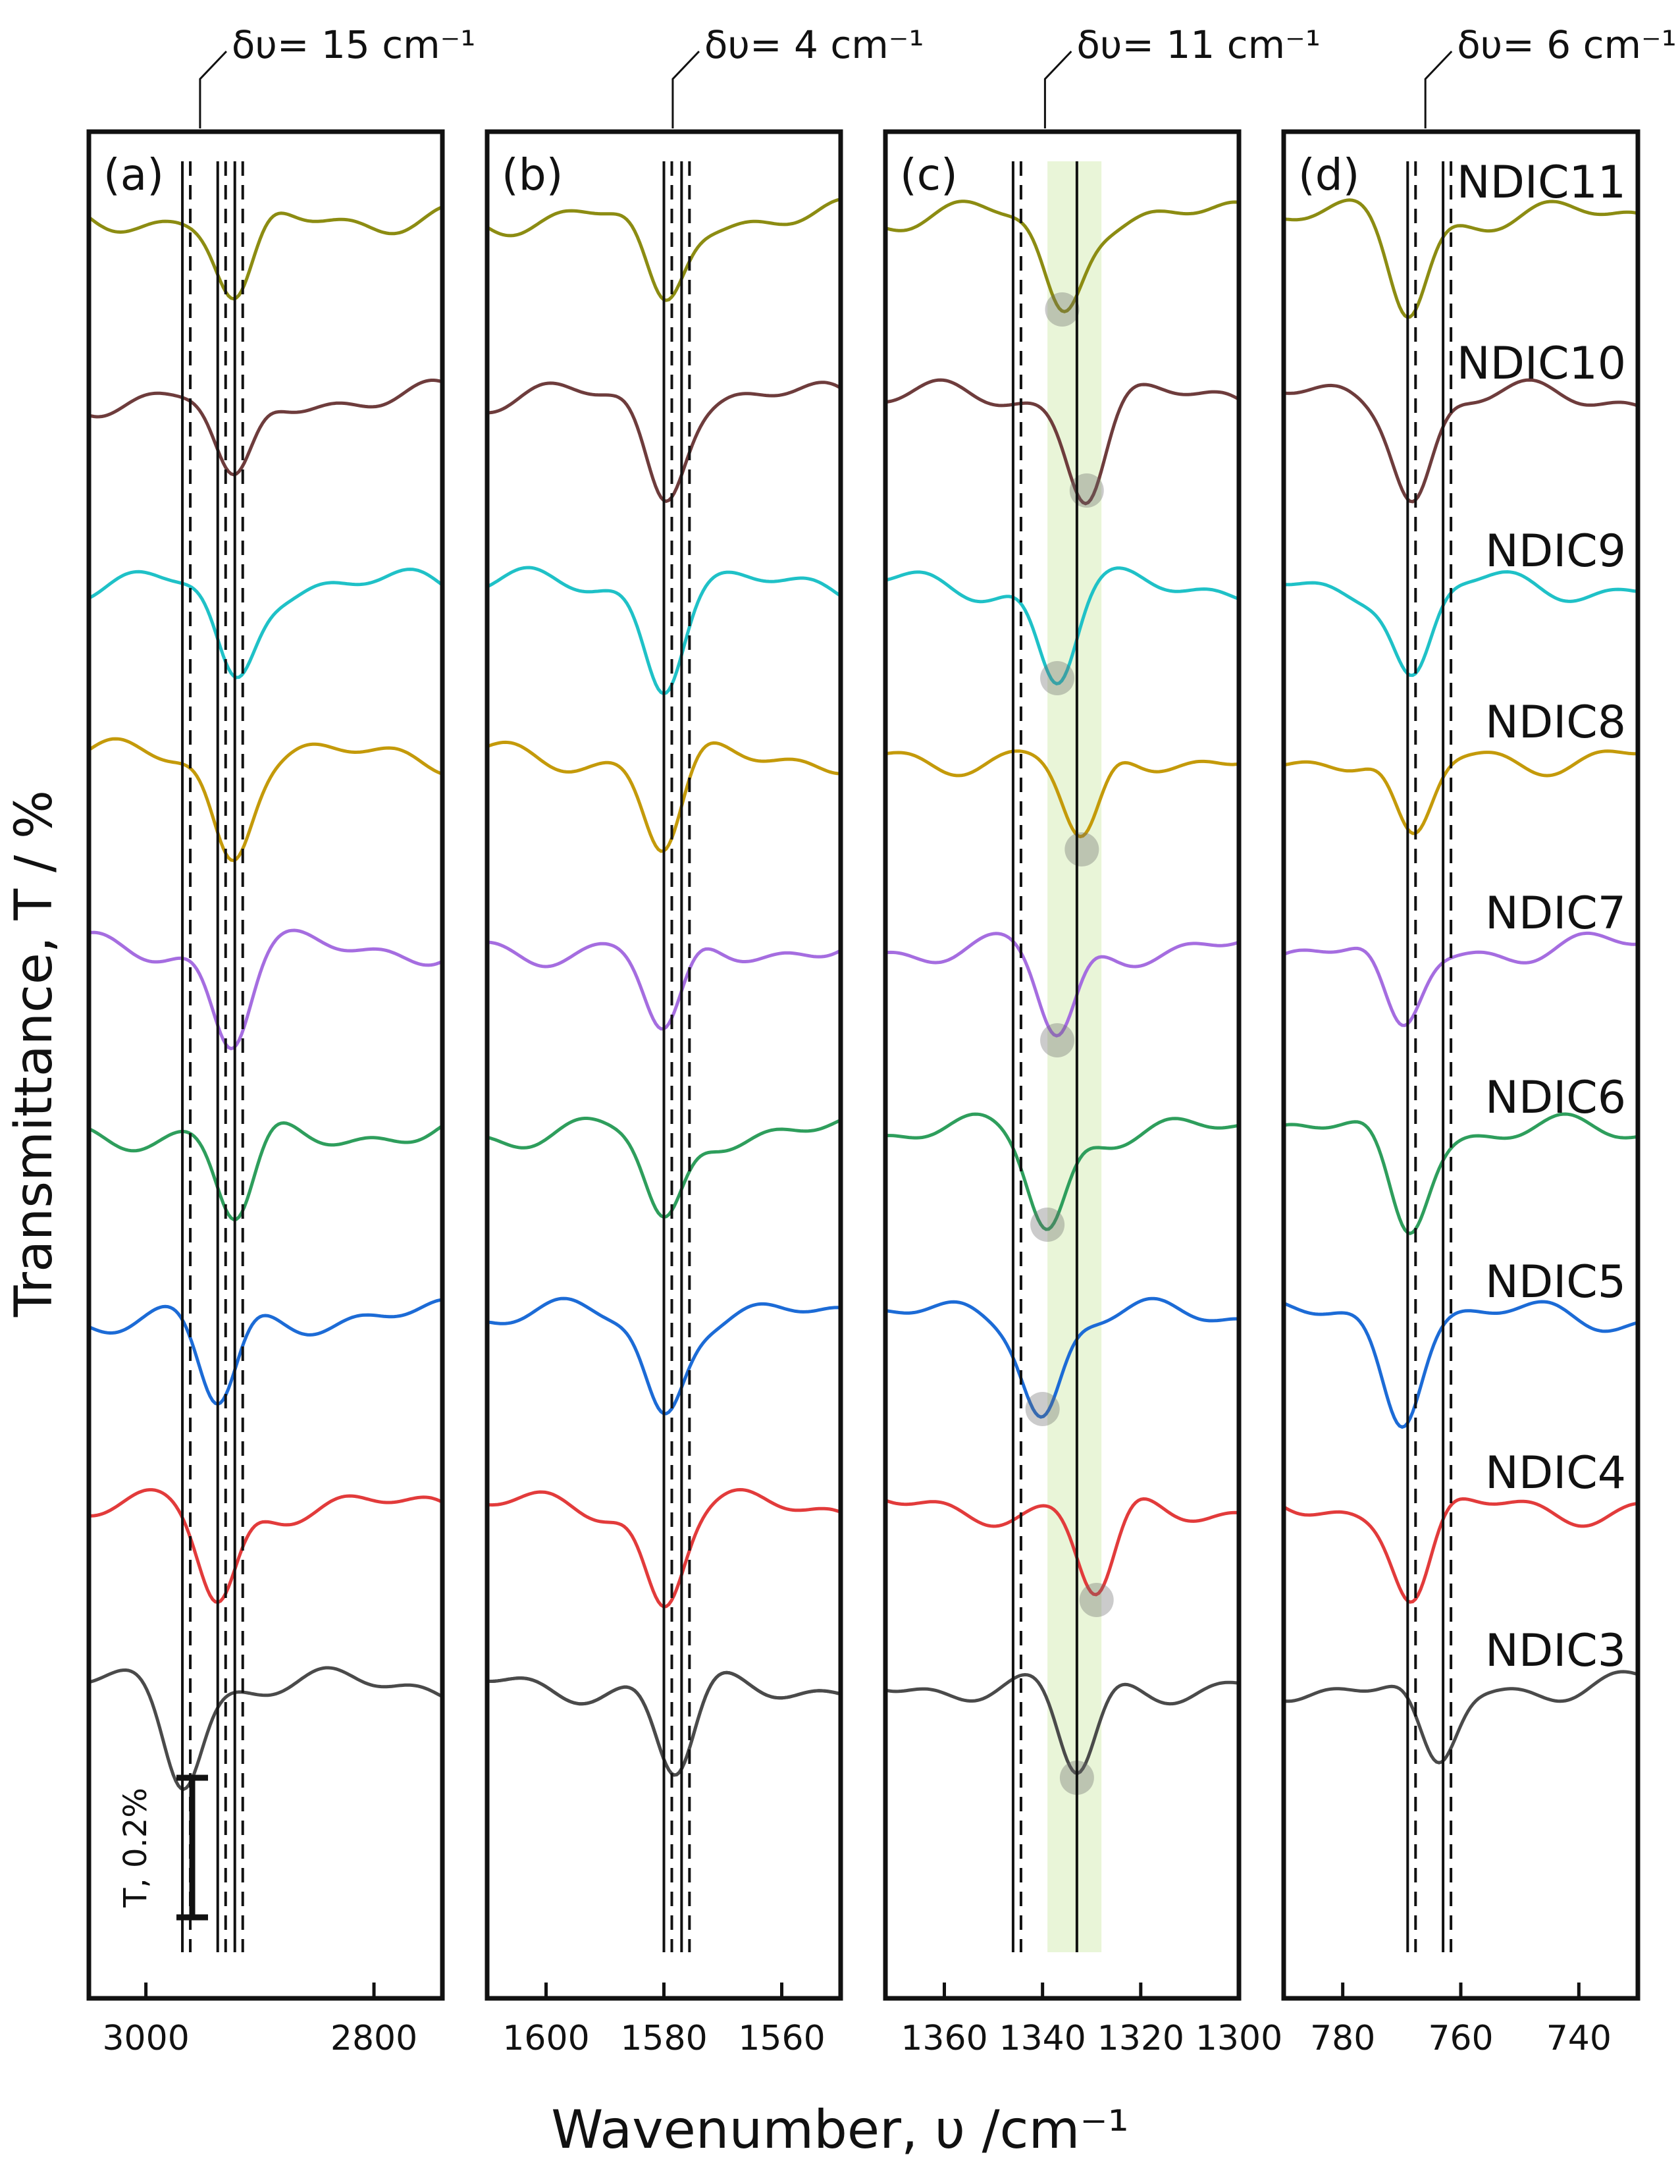 The width and height of the screenshot is (1680, 2184). I want to click on x-tick-label: 740, so click(1579, 2038).